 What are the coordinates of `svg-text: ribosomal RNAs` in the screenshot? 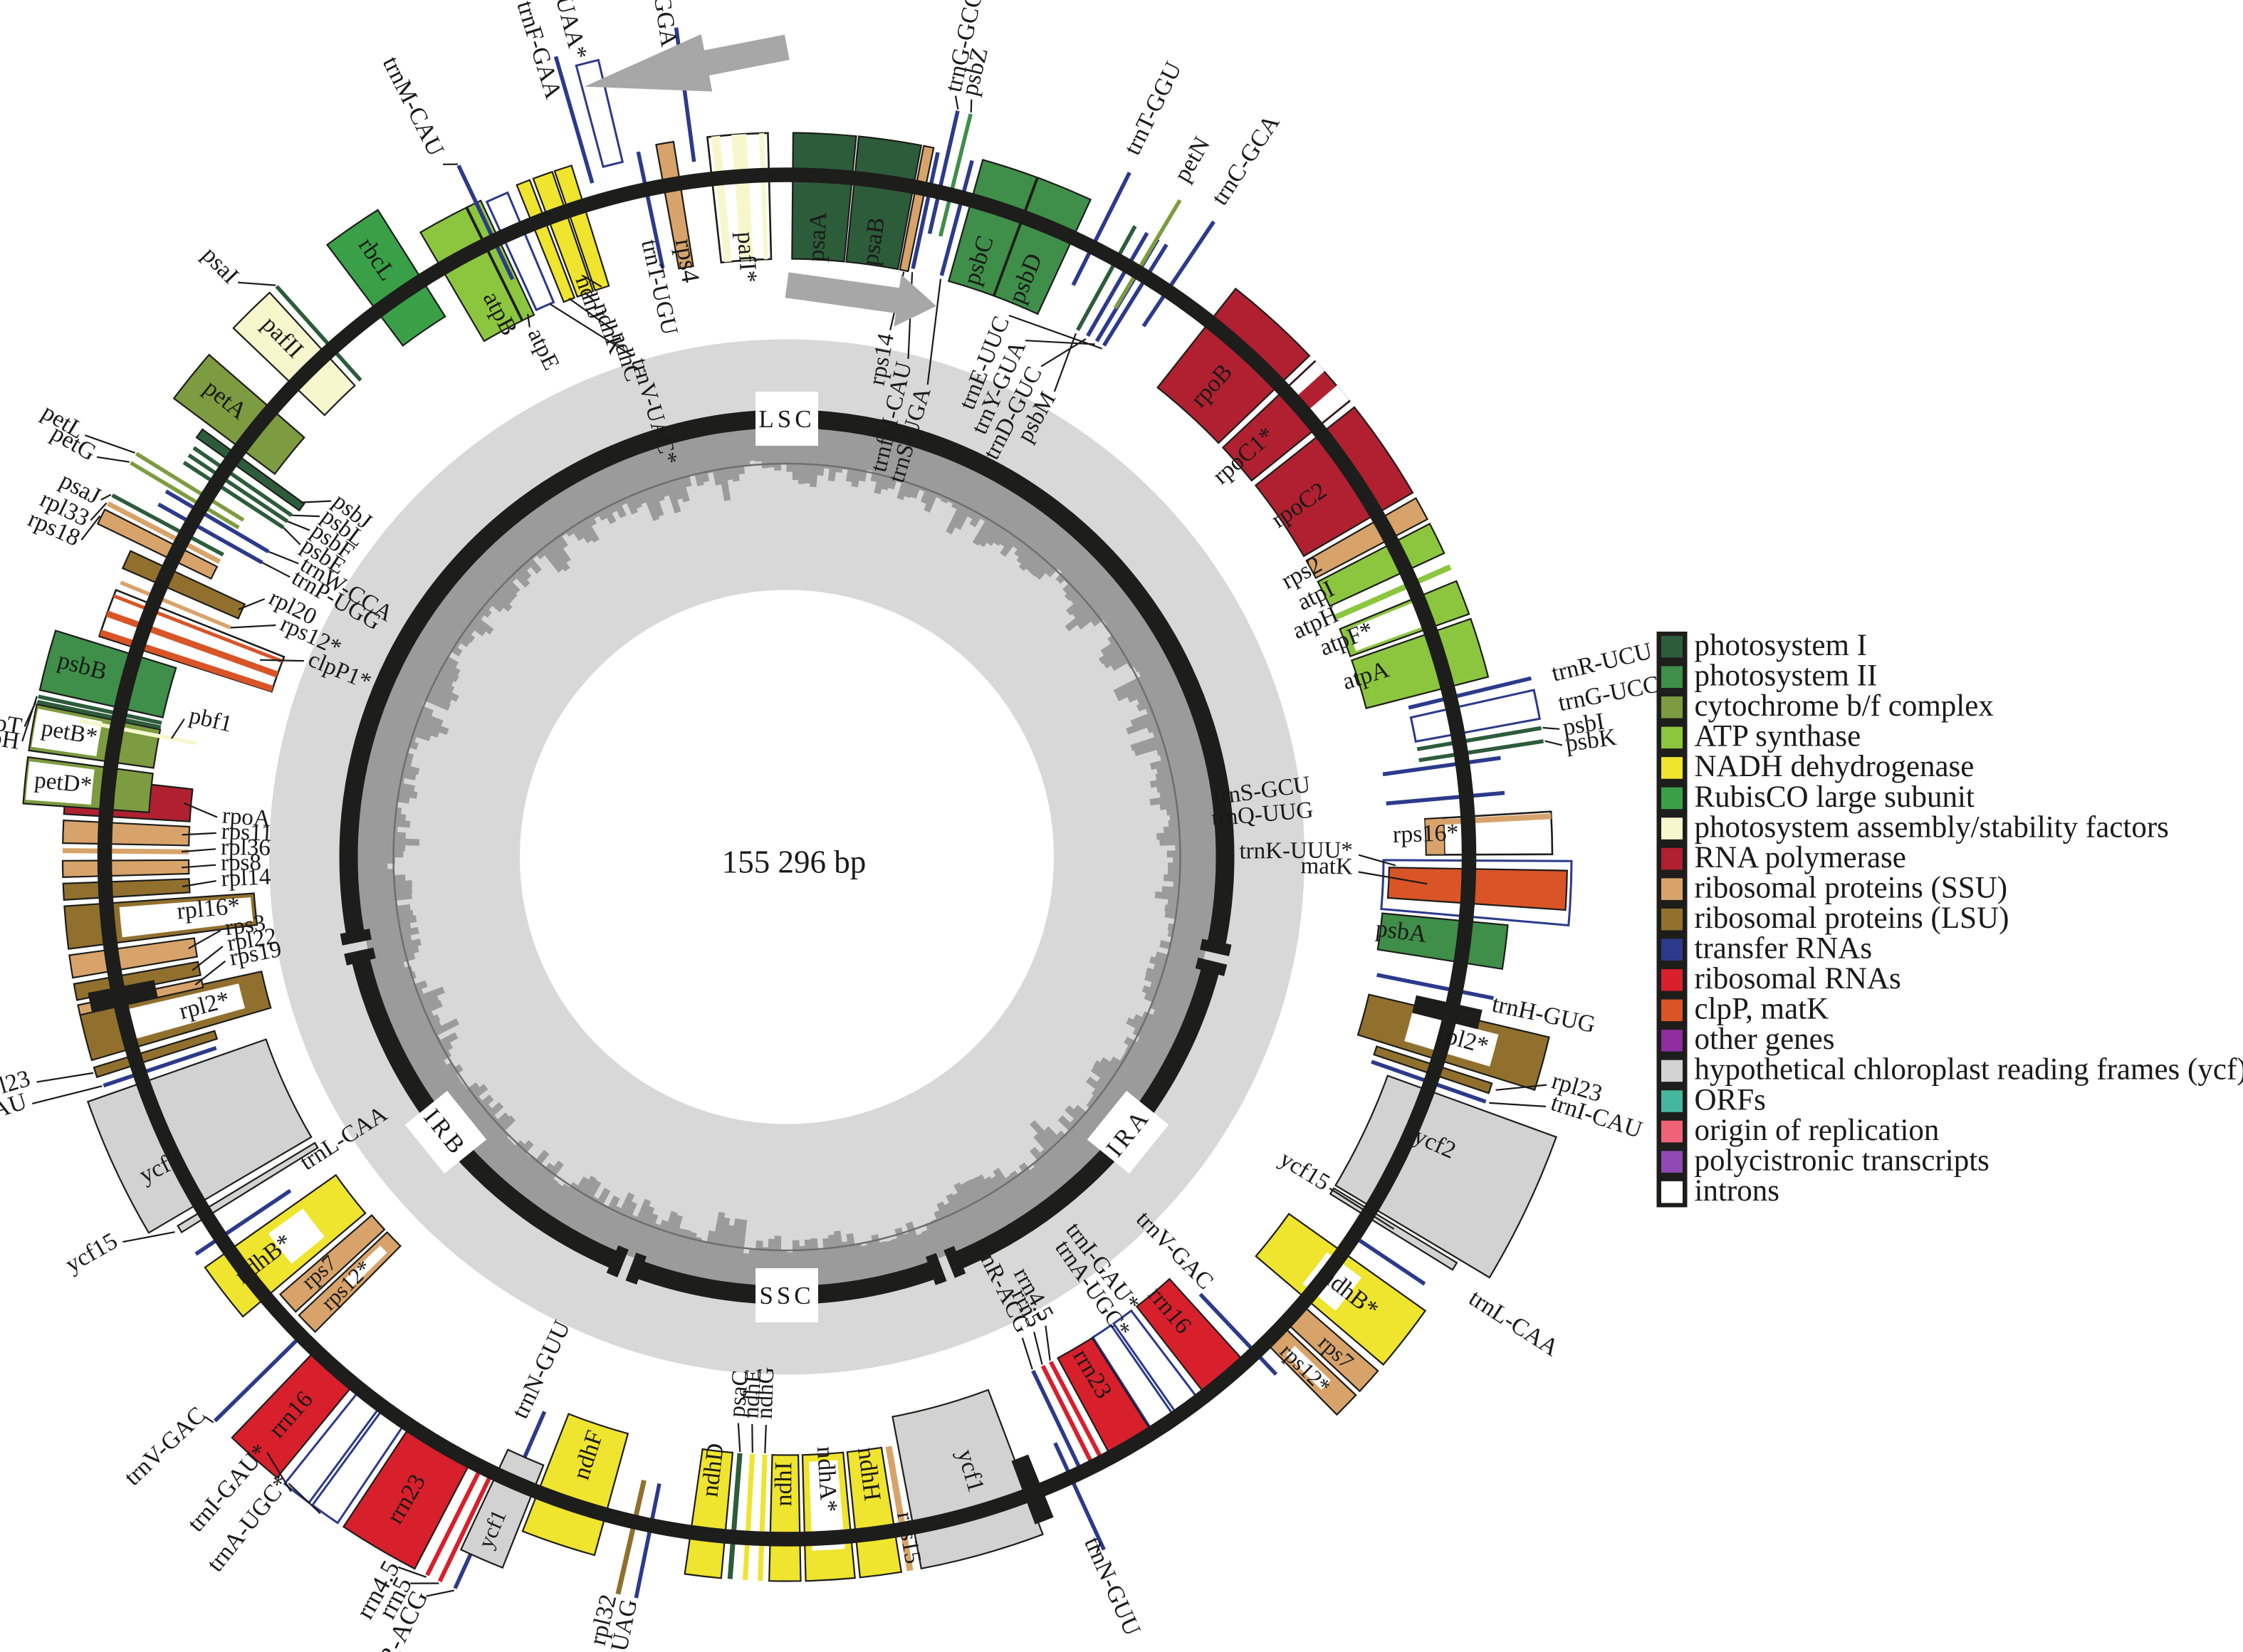 It's located at (1798, 979).